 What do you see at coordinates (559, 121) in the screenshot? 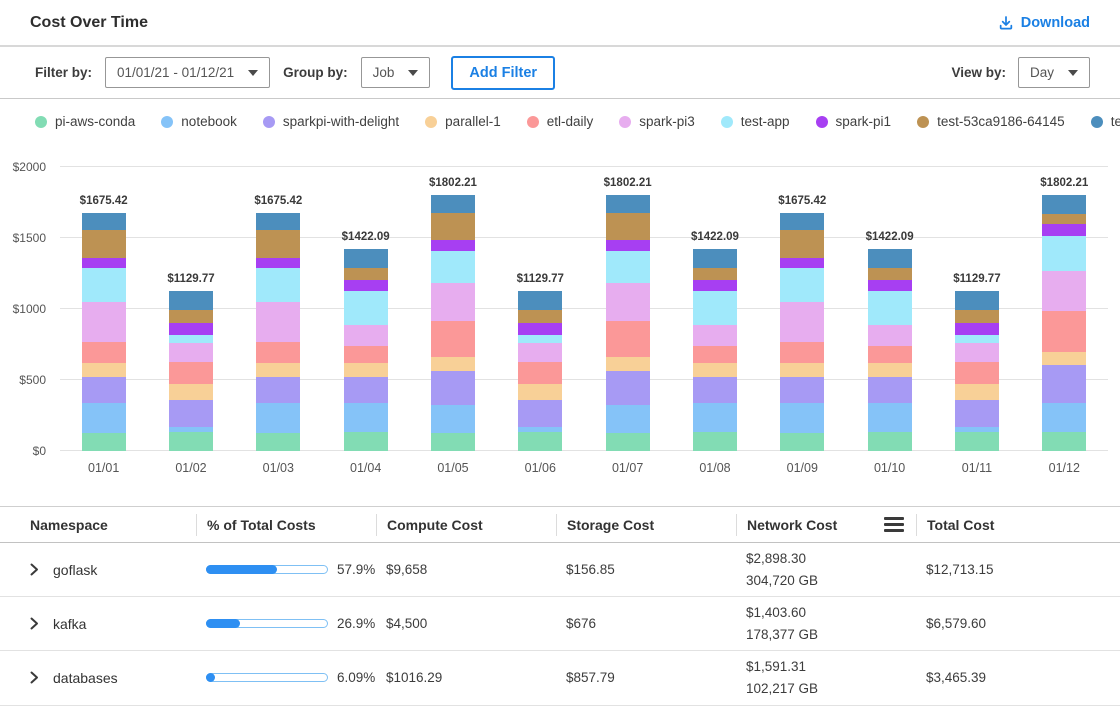
I see `legend-item-etl-daily: etl-daily` at bounding box center [559, 121].